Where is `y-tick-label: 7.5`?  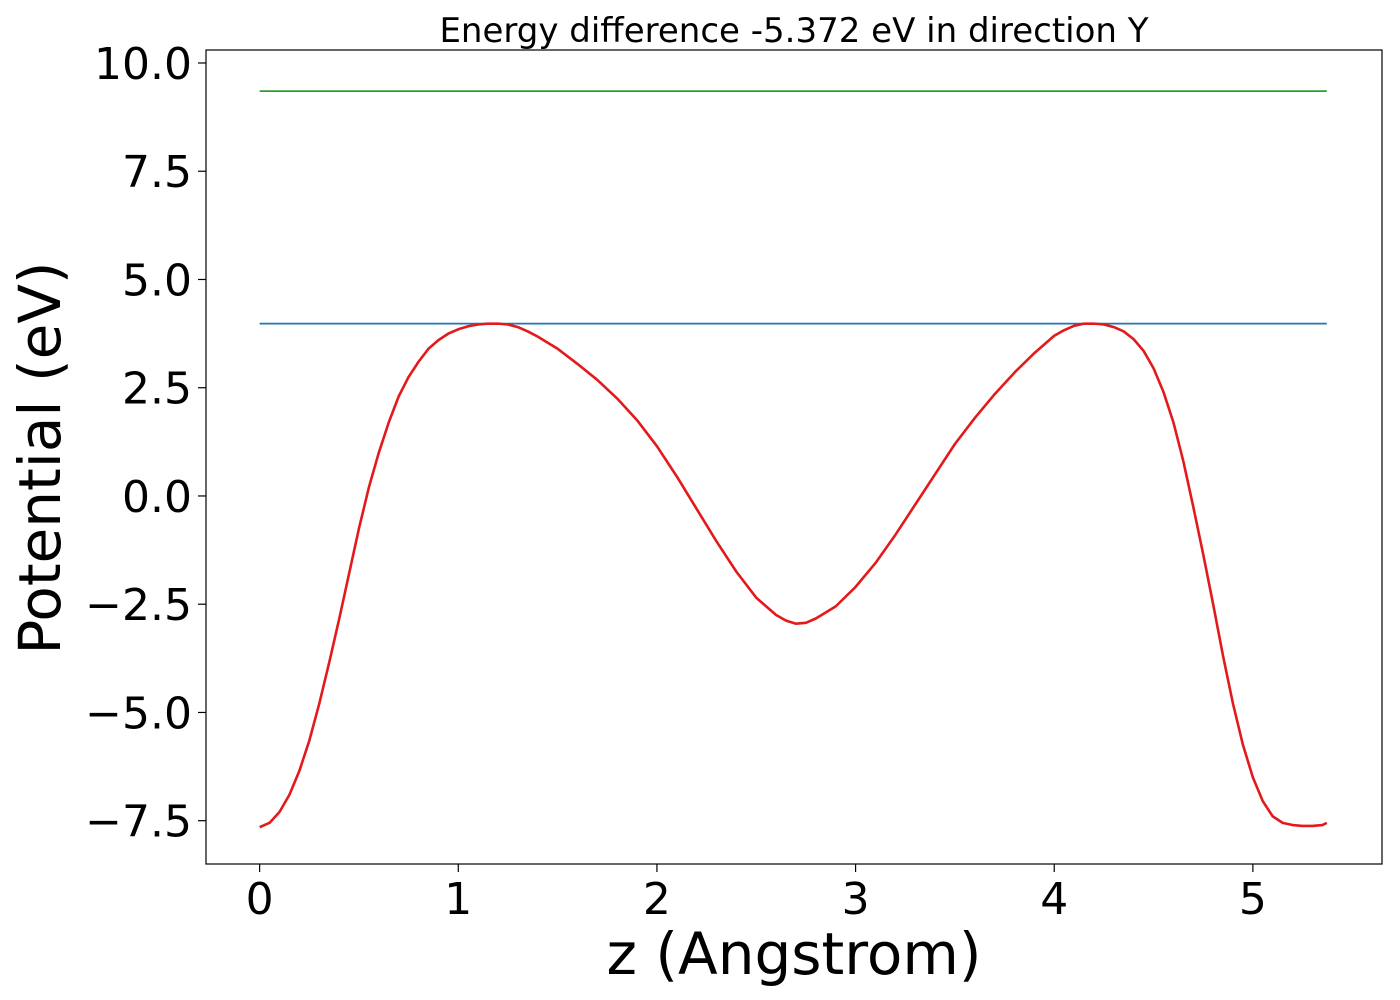
y-tick-label: 7.5 is located at coordinates (157, 172).